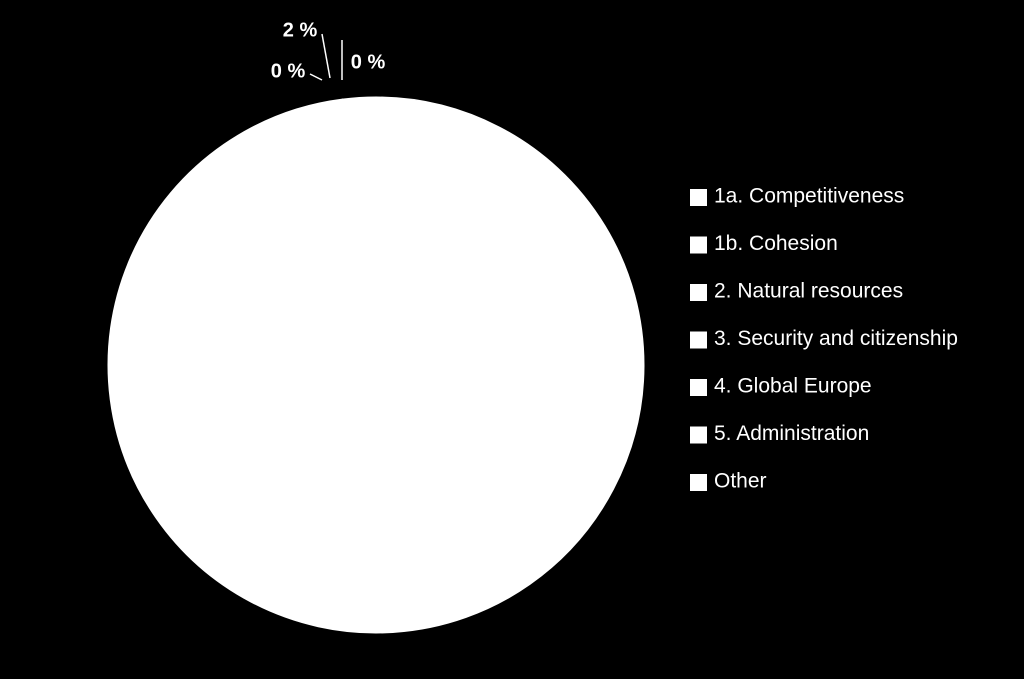 The width and height of the screenshot is (1024, 679). Describe the element at coordinates (740, 481) in the screenshot. I see `legend-label: Other` at that location.